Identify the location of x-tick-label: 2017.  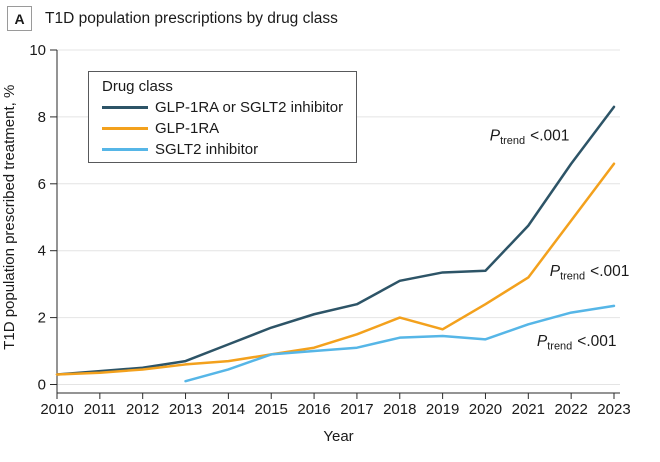
(356, 409).